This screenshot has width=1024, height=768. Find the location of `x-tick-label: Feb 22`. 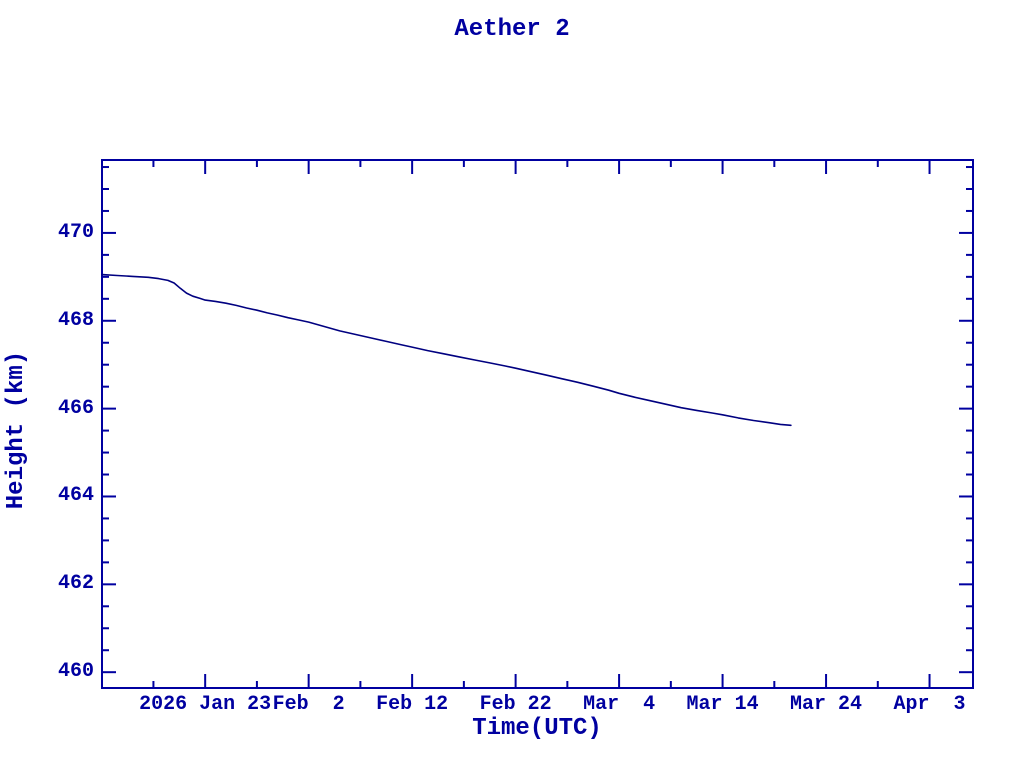

x-tick-label: Feb 22 is located at coordinates (515, 704).